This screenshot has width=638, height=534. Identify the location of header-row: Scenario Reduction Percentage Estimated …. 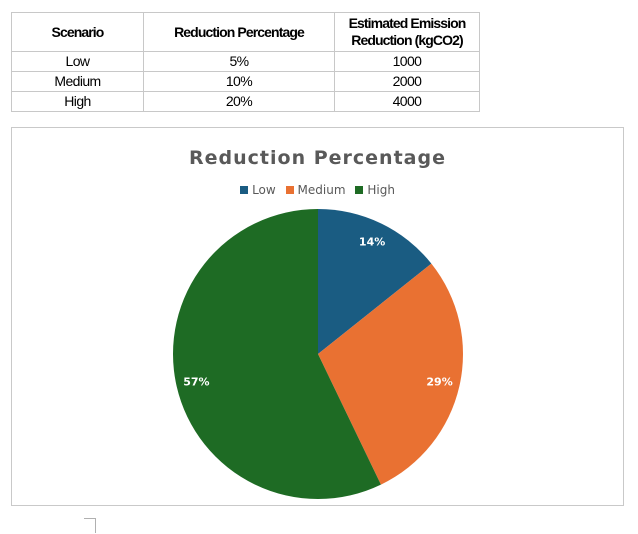
(245, 32).